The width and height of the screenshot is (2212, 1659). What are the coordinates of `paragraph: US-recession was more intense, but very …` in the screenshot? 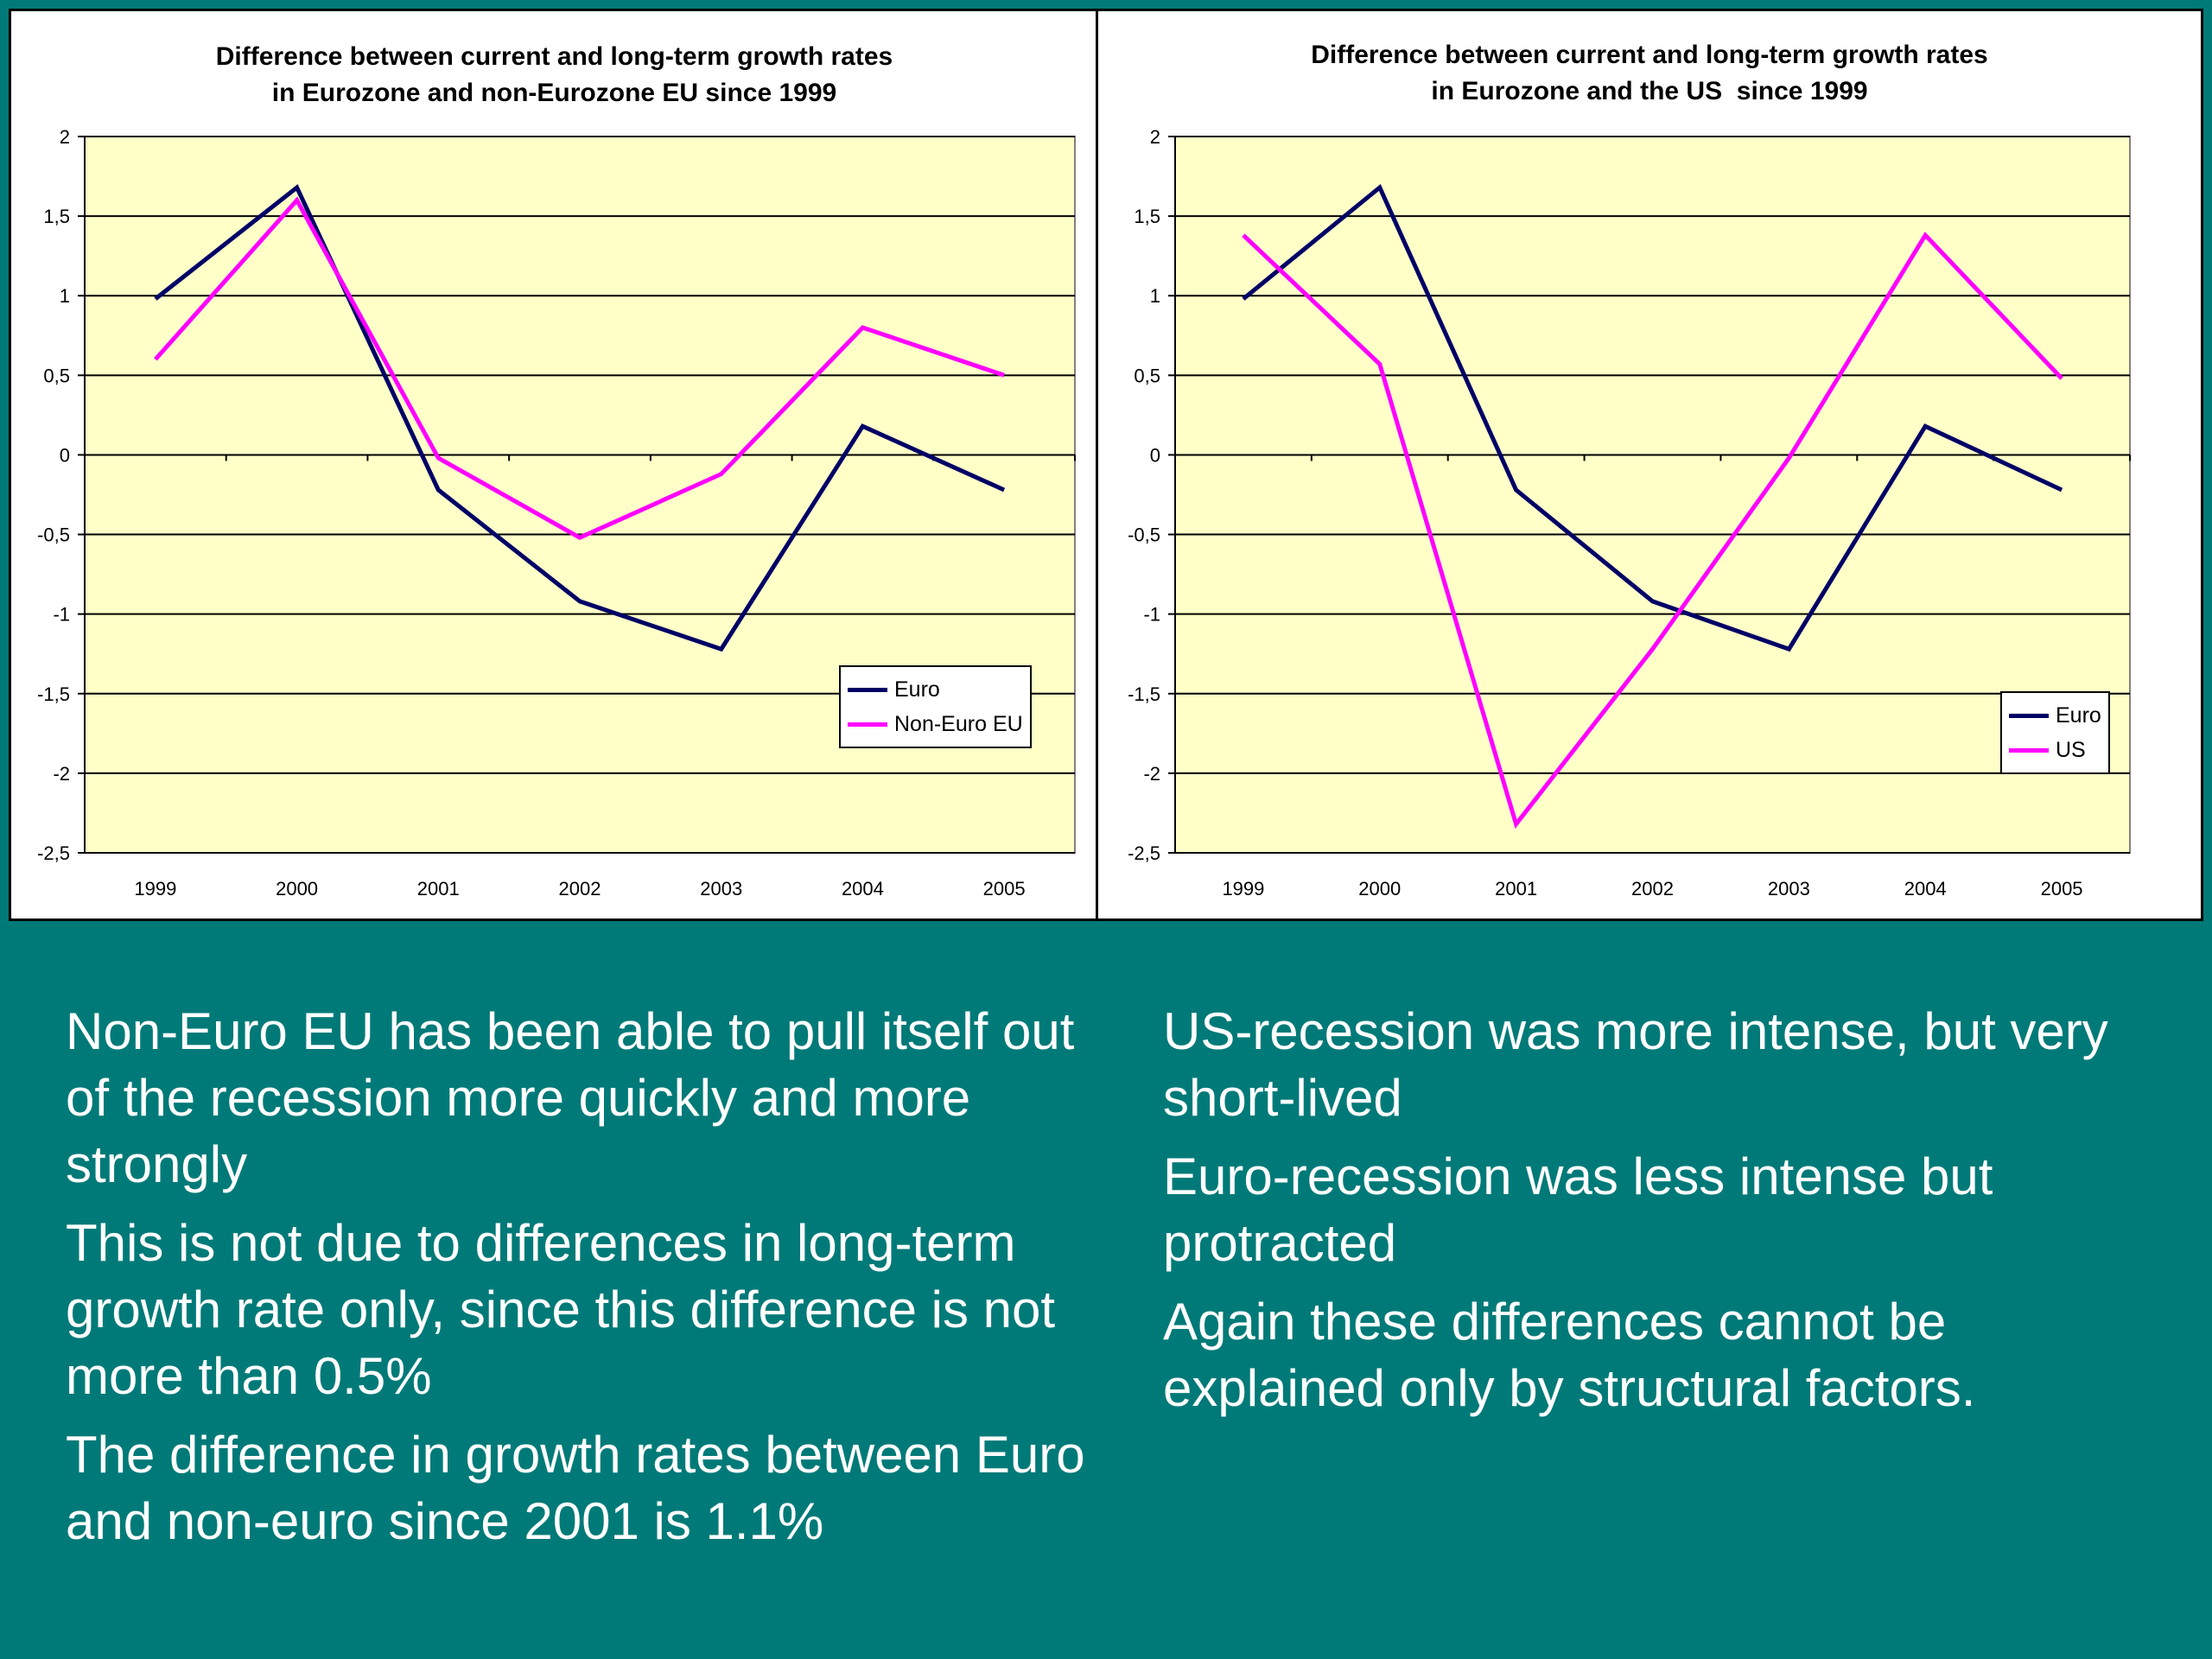 It's located at (1635, 1064).